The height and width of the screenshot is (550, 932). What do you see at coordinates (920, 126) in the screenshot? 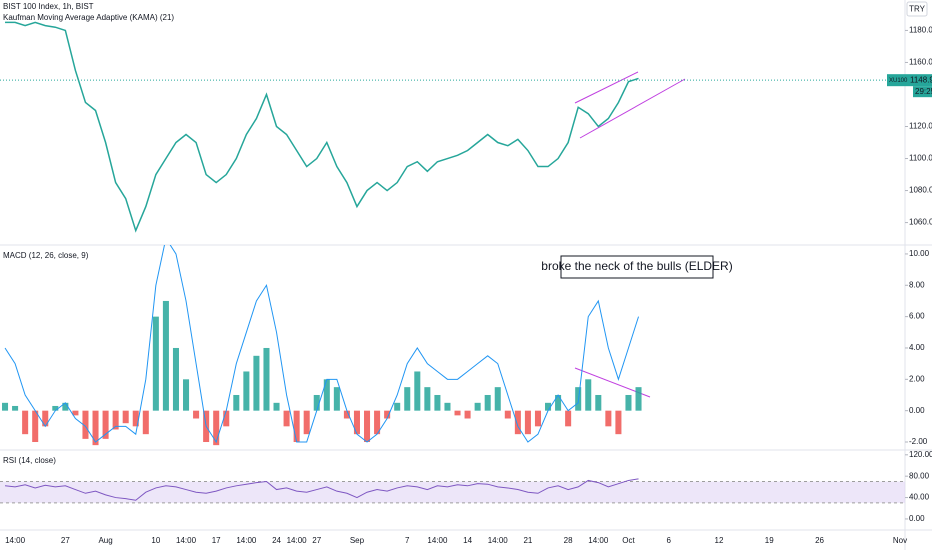
I see `y-tick-label: 1120.00` at bounding box center [920, 126].